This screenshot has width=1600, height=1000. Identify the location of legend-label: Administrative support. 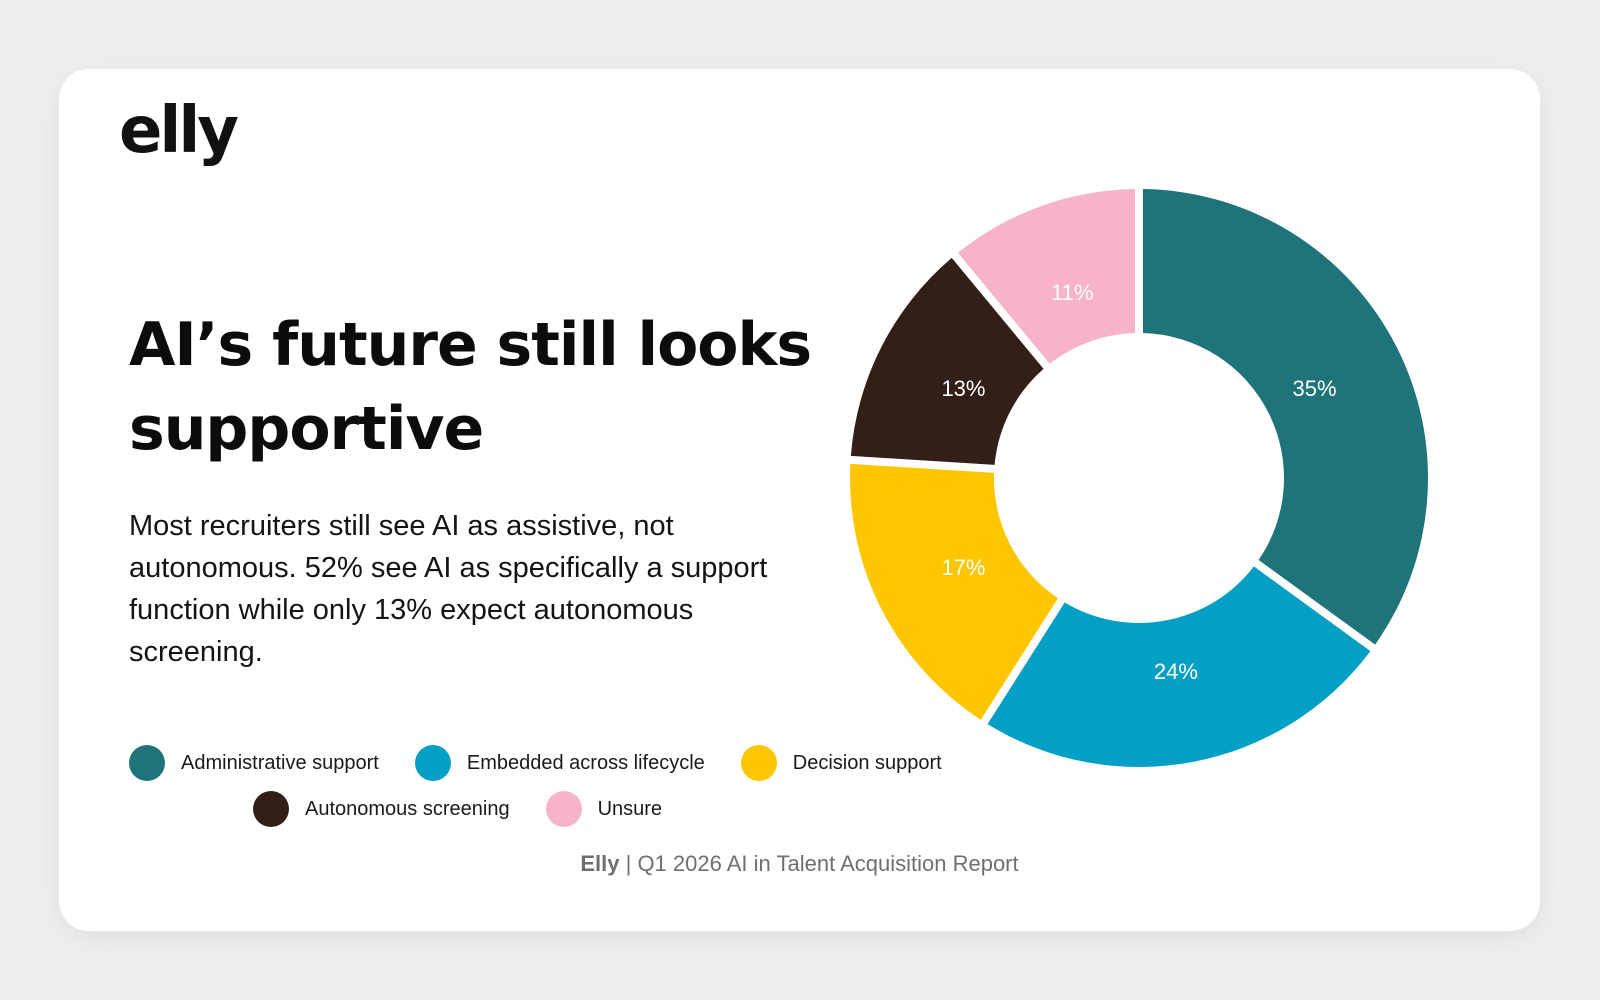
(280, 762).